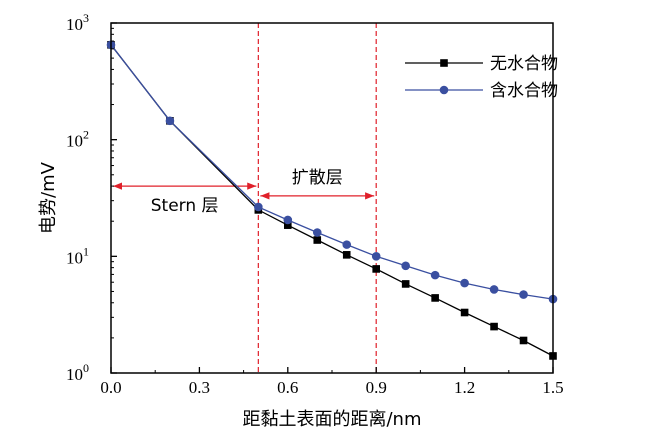 This screenshot has width=650, height=441. Describe the element at coordinates (77, 139) in the screenshot. I see `y-tick-label-2: 10²` at that location.